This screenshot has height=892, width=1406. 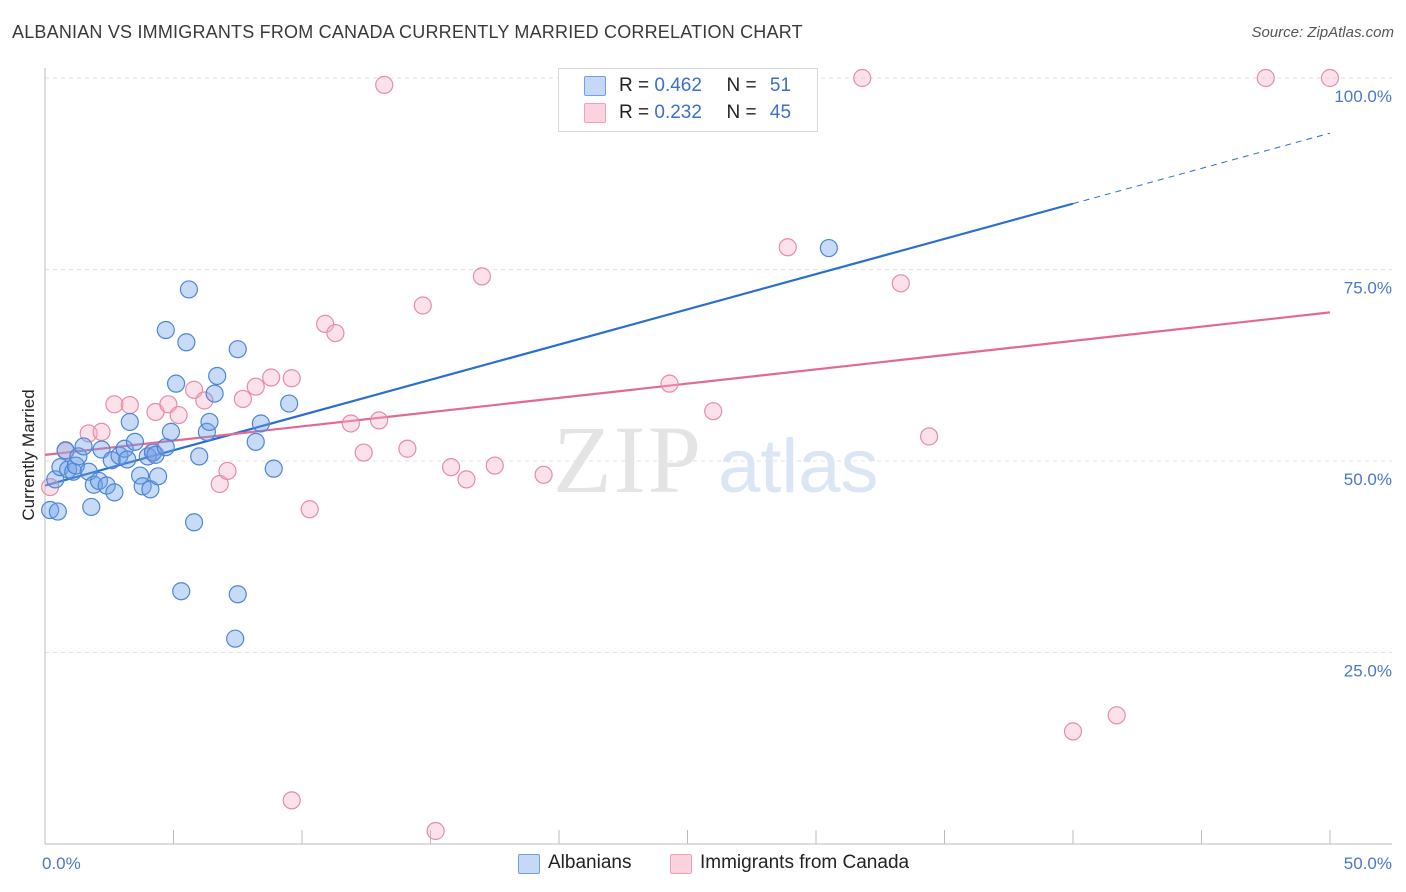 I want to click on y-tick-label: 75.0%, so click(x=1368, y=288).